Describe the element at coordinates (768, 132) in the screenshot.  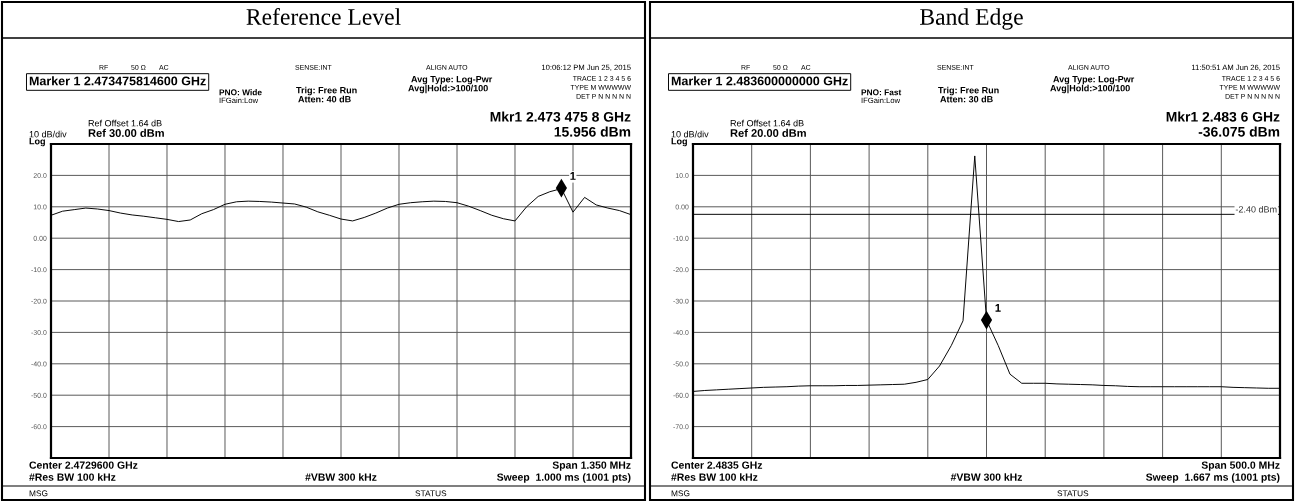
I see `text: Ref 20.00 dBm` at that location.